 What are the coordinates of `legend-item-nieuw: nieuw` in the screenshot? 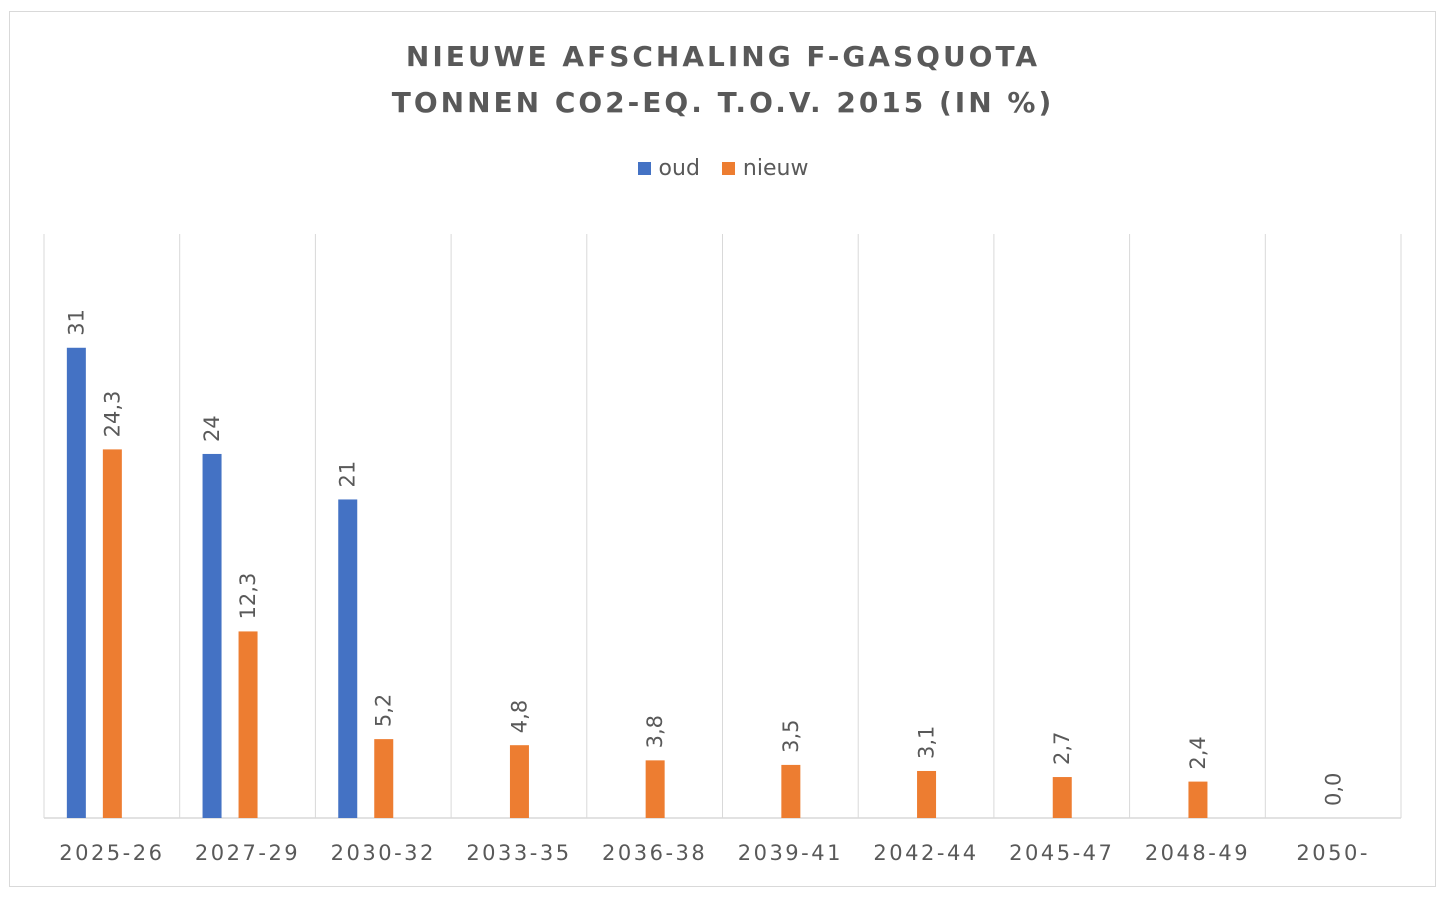 It's located at (765, 168).